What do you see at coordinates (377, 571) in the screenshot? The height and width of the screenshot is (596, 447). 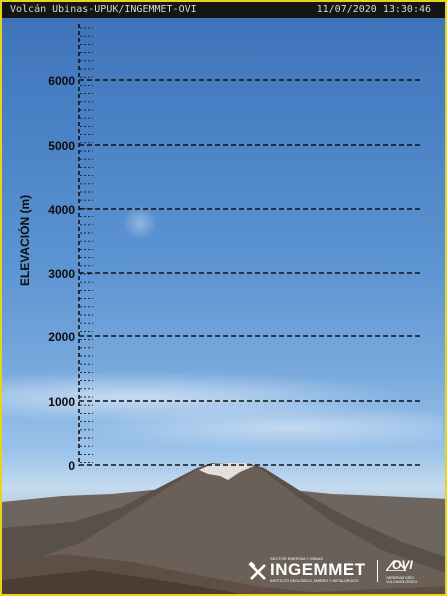 I see `logo-separator` at bounding box center [377, 571].